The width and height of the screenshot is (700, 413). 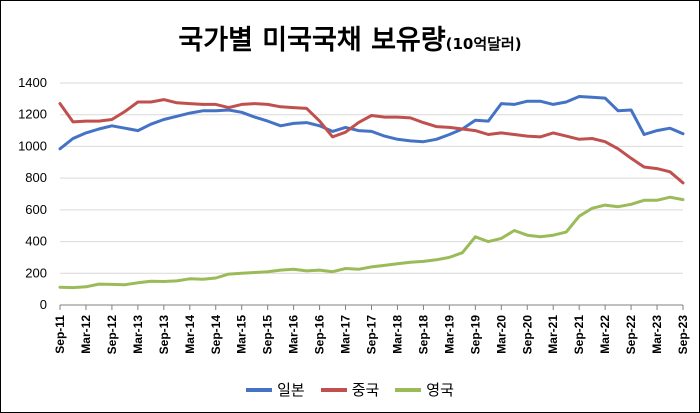 I want to click on x-tick-label: Mar-16, so click(x=294, y=334).